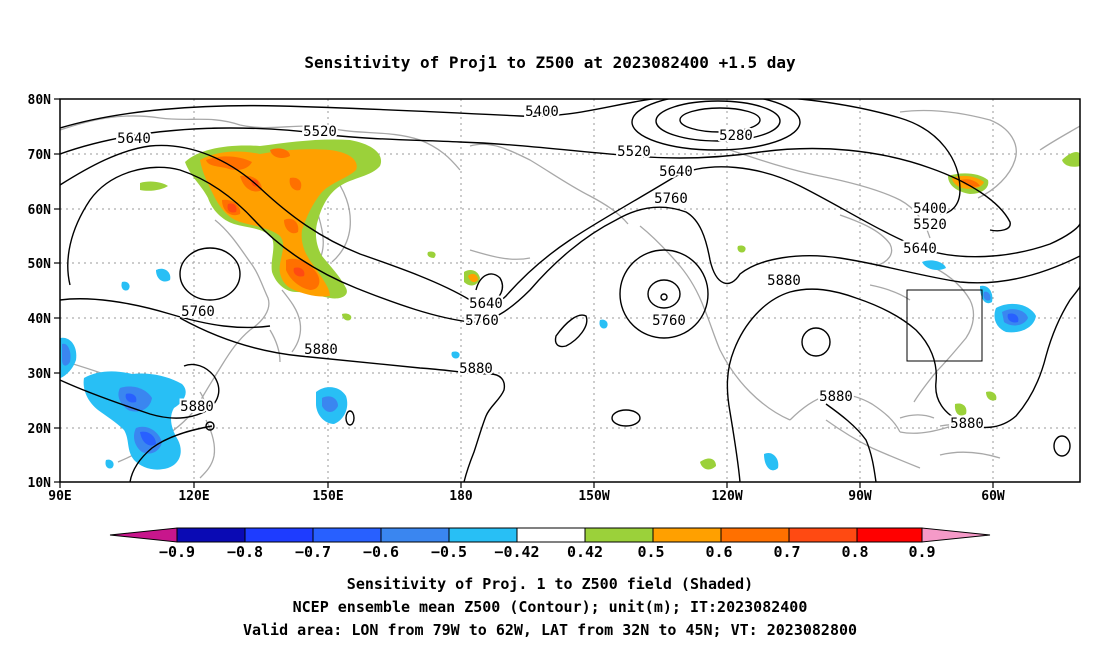  I want to click on lat-label: 60N, so click(40, 210).